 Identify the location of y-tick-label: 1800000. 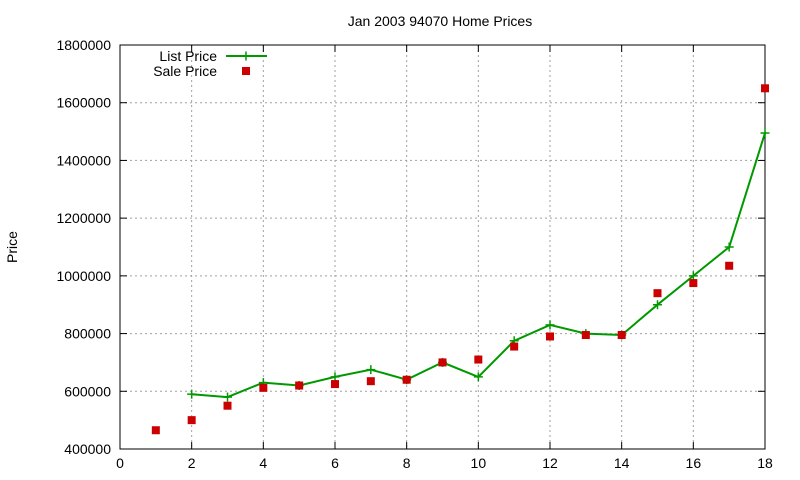
(83, 45).